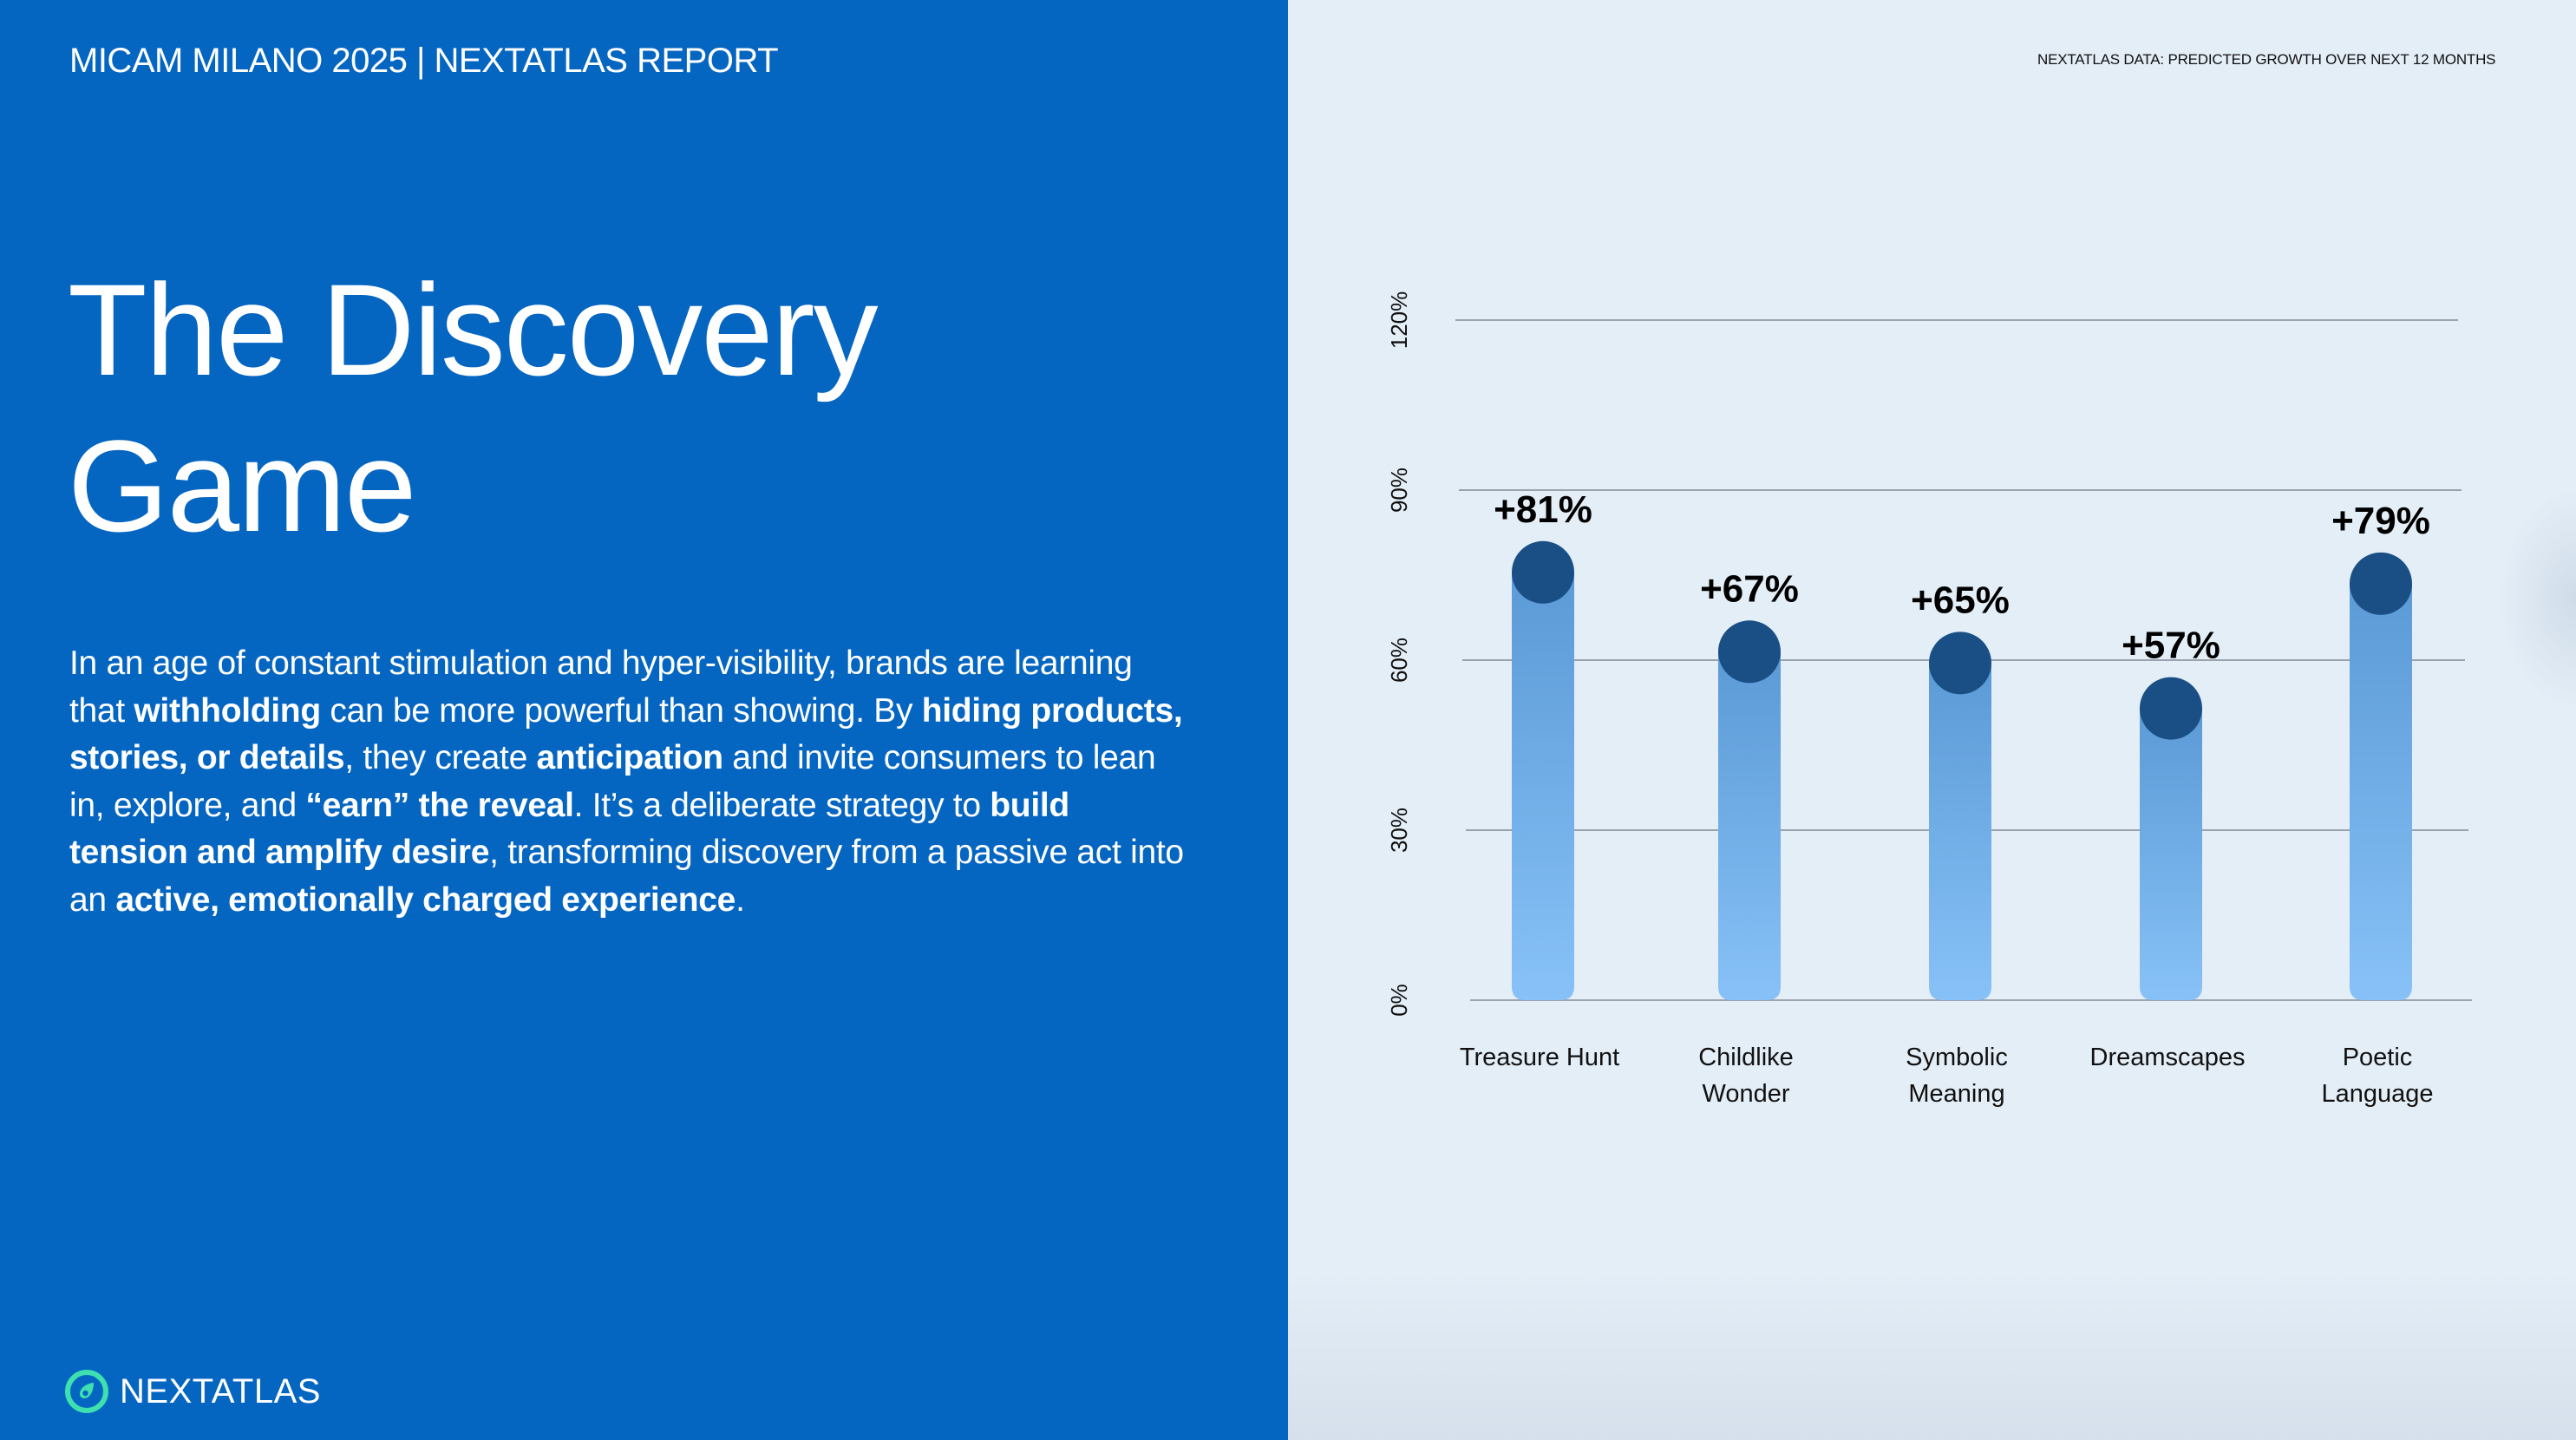 This screenshot has height=1440, width=2576. I want to click on page-title-line-1: The Discovery, so click(473, 330).